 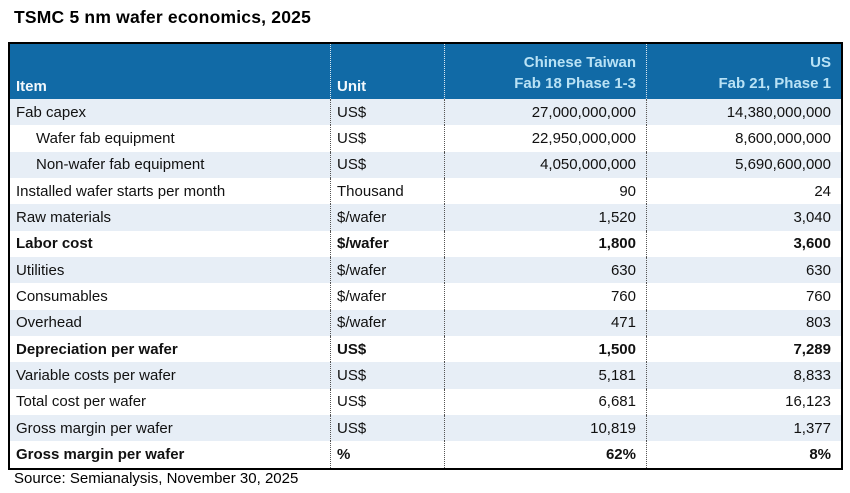 I want to click on cell-us-value: 14,380,000,000, so click(x=743, y=112).